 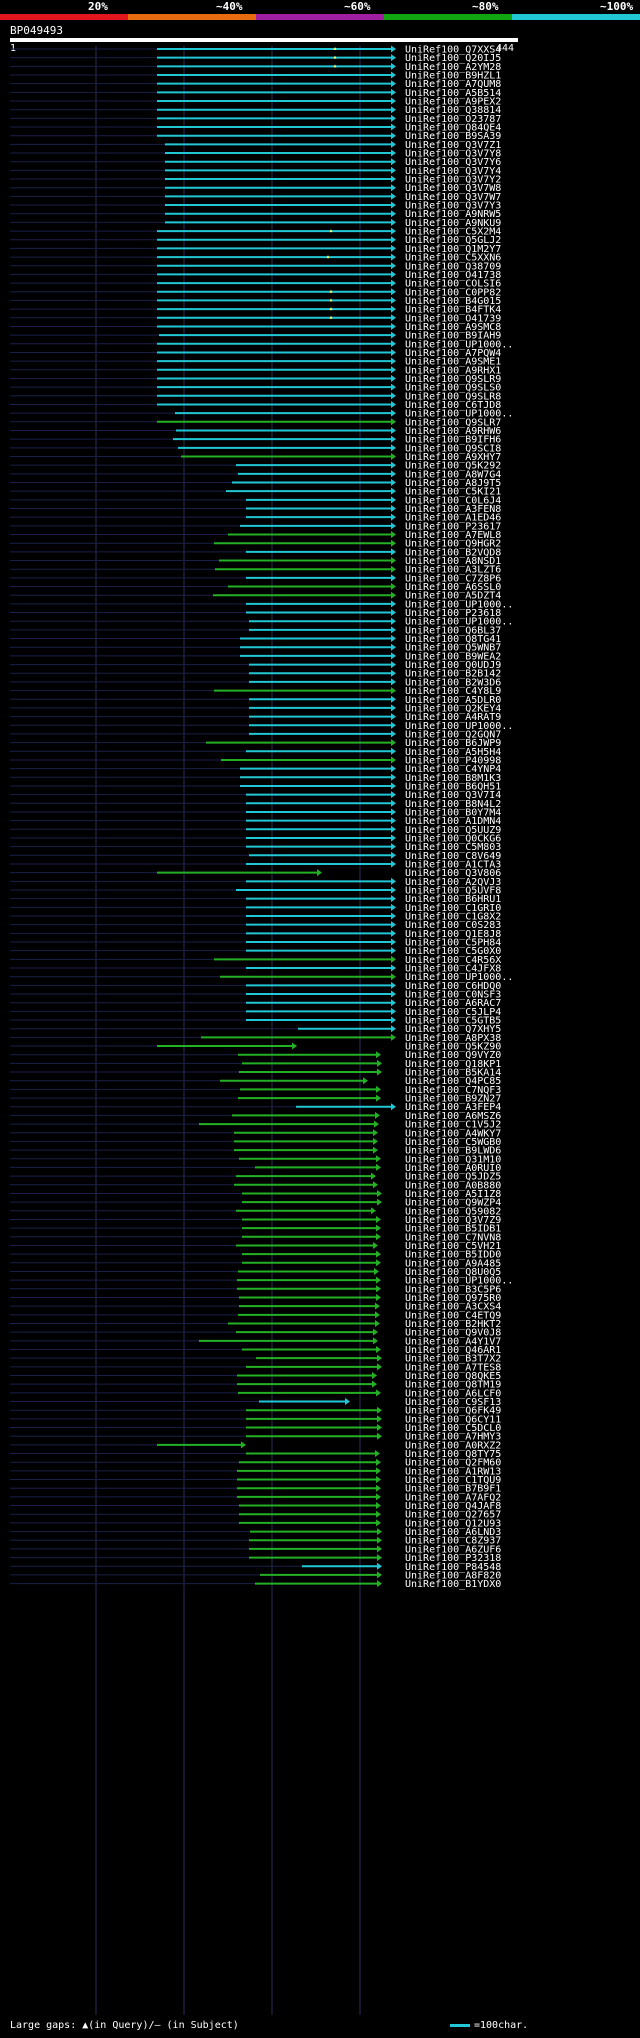 What do you see at coordinates (453, 214) in the screenshot?
I see `hit-label: UniRef100_A9NRW5` at bounding box center [453, 214].